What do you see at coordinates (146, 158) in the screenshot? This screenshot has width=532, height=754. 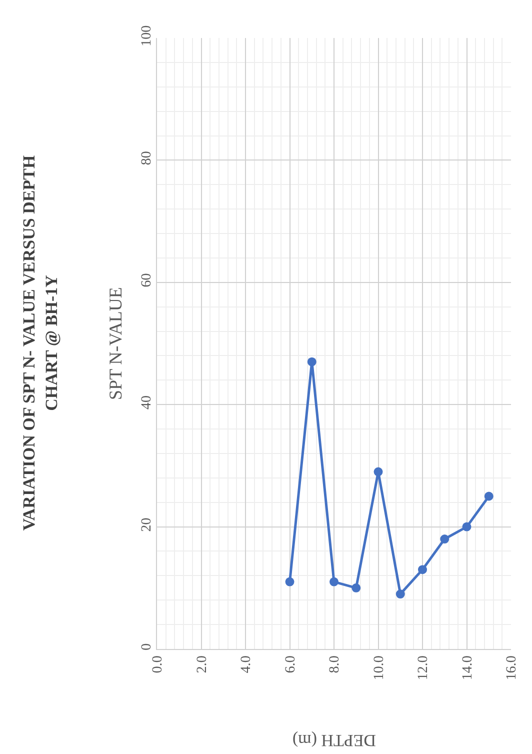 I see `y-tick-label: 80` at bounding box center [146, 158].